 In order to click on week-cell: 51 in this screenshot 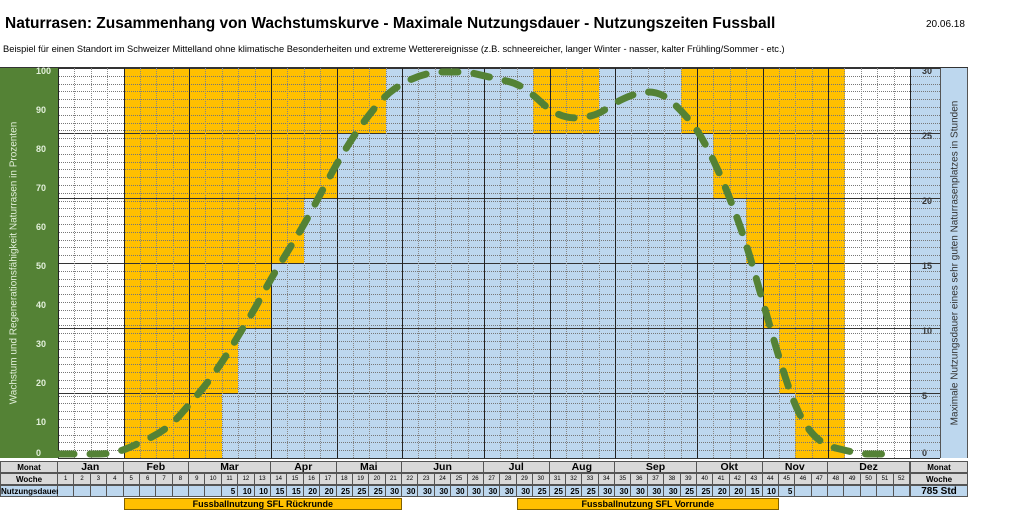, I will do `click(885, 479)`.